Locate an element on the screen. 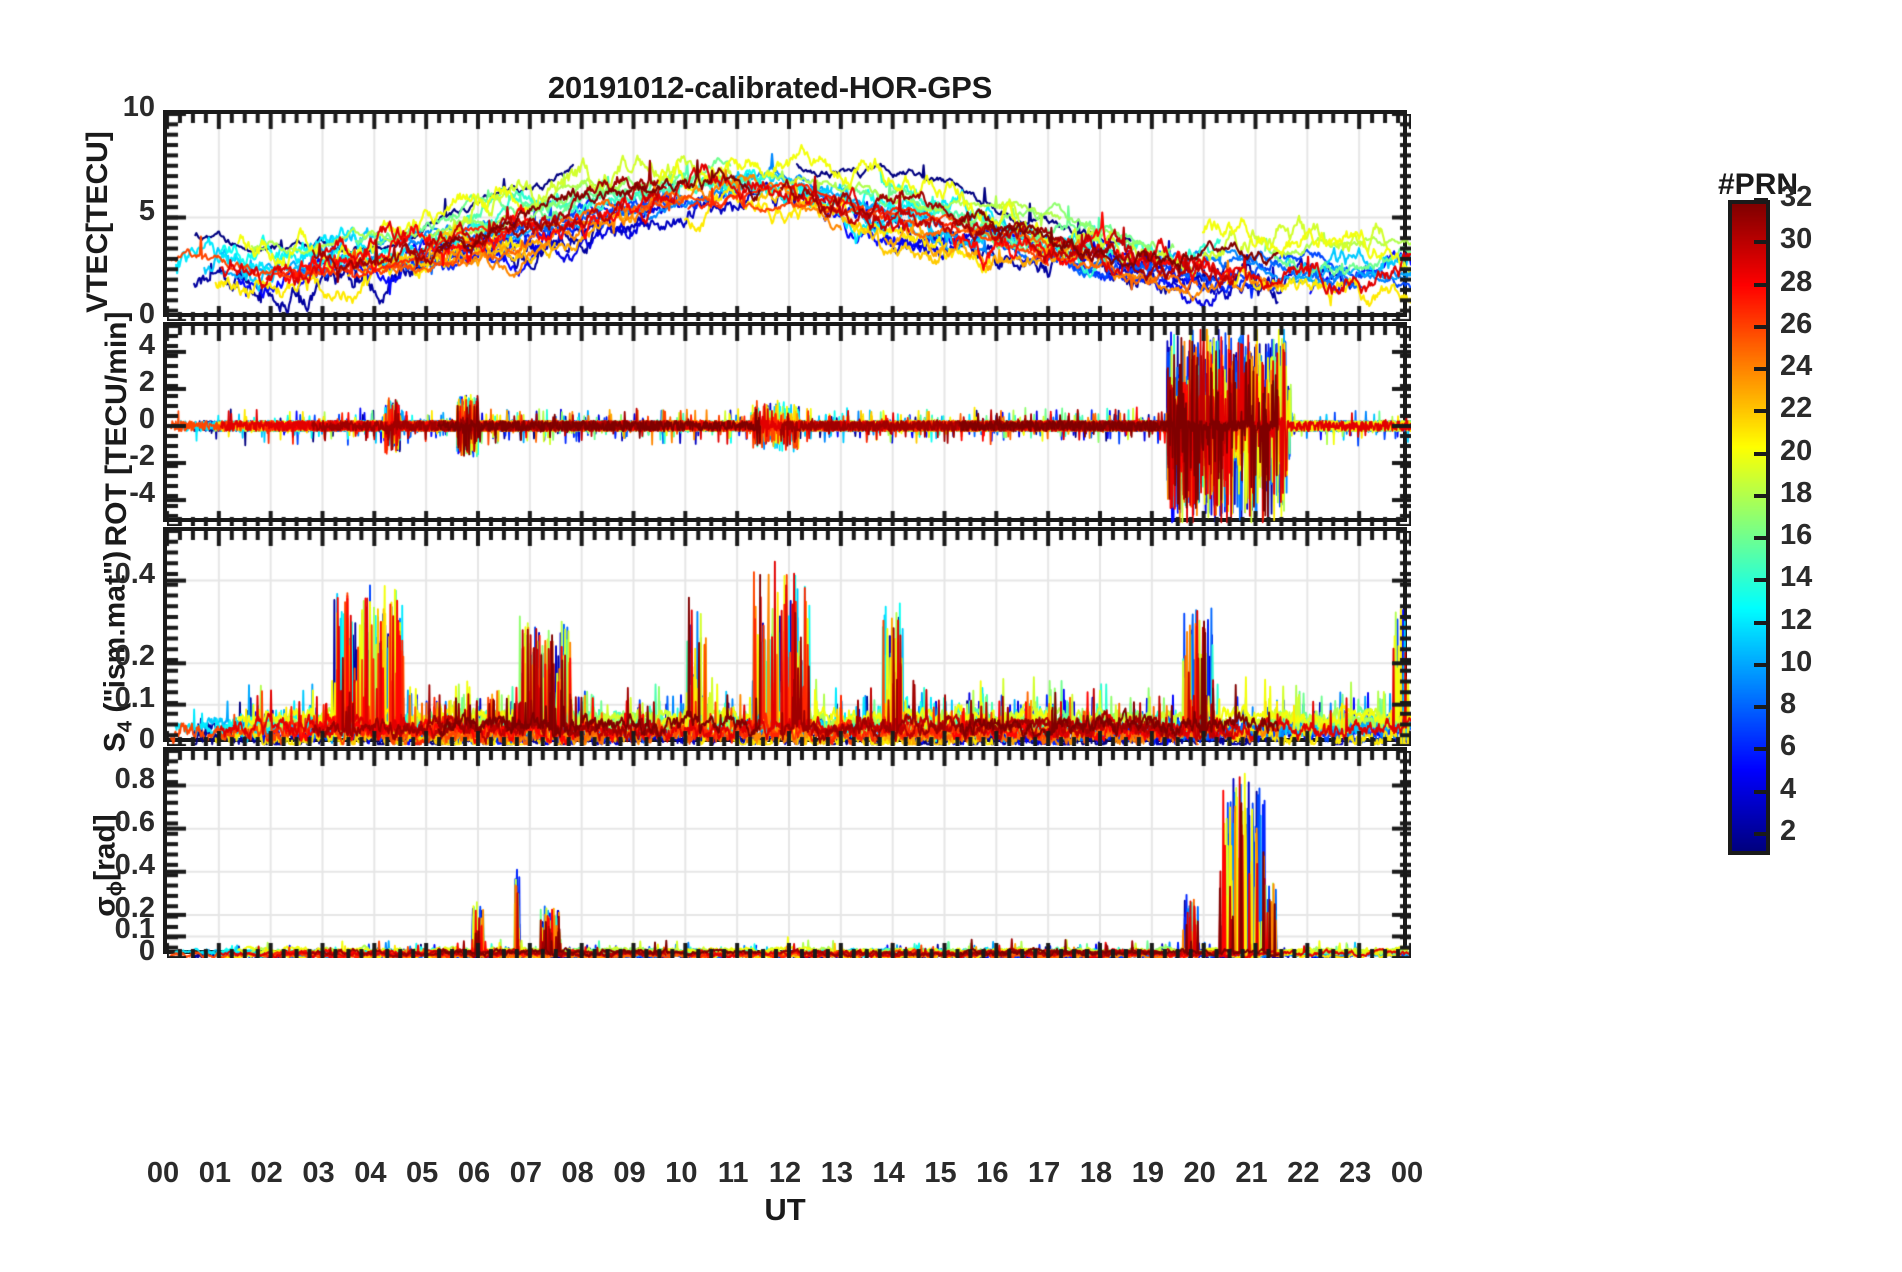 The image size is (1902, 1272). sigma-phi-ytick-1: 0.6 is located at coordinates (134, 821).